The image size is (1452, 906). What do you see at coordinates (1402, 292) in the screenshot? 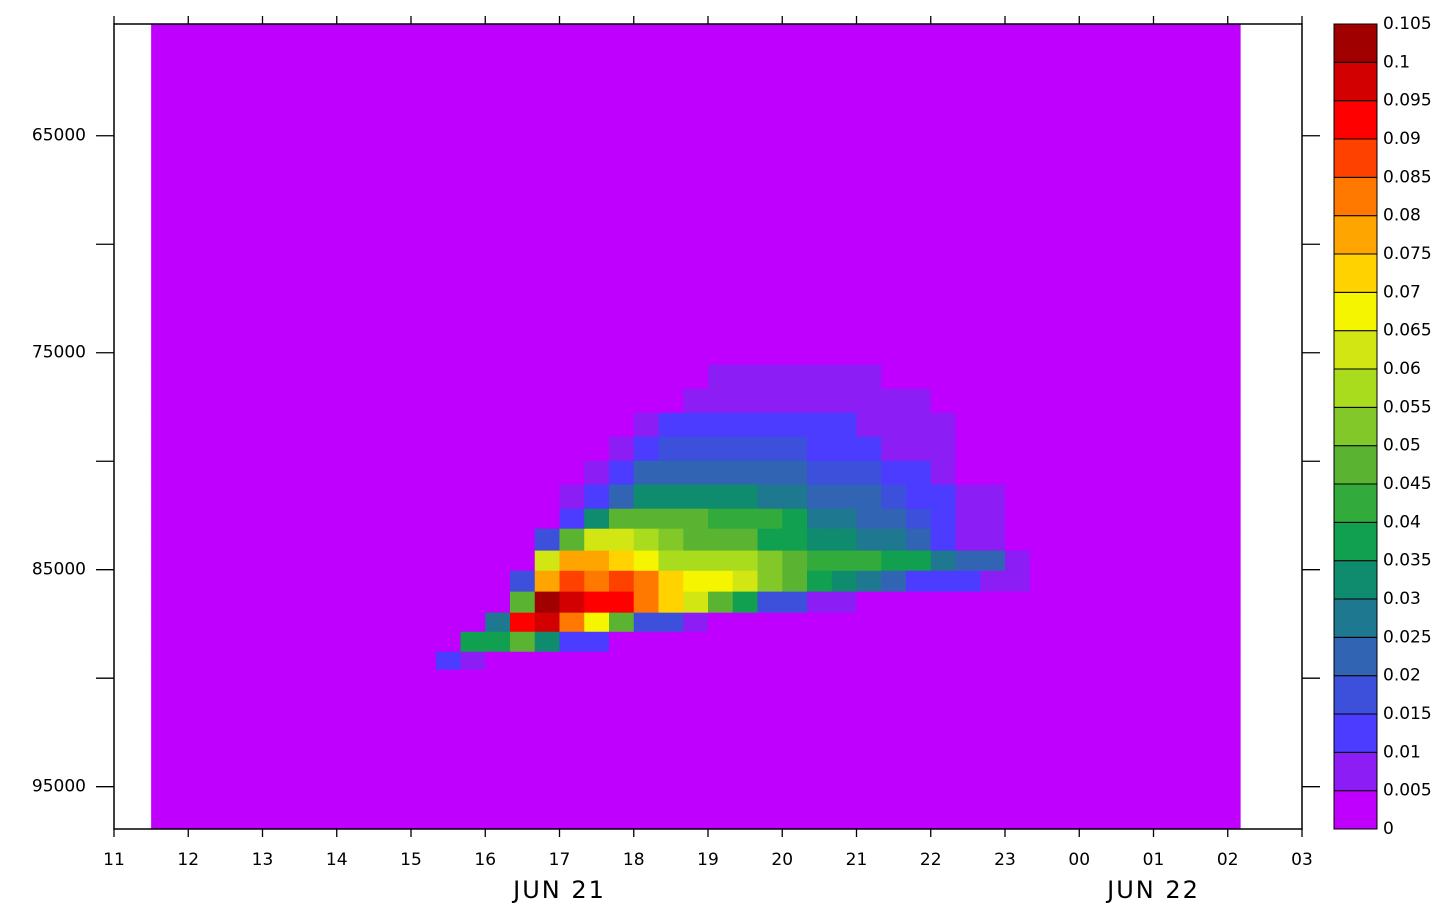
I see `colorbar-label: 0.07` at bounding box center [1402, 292].